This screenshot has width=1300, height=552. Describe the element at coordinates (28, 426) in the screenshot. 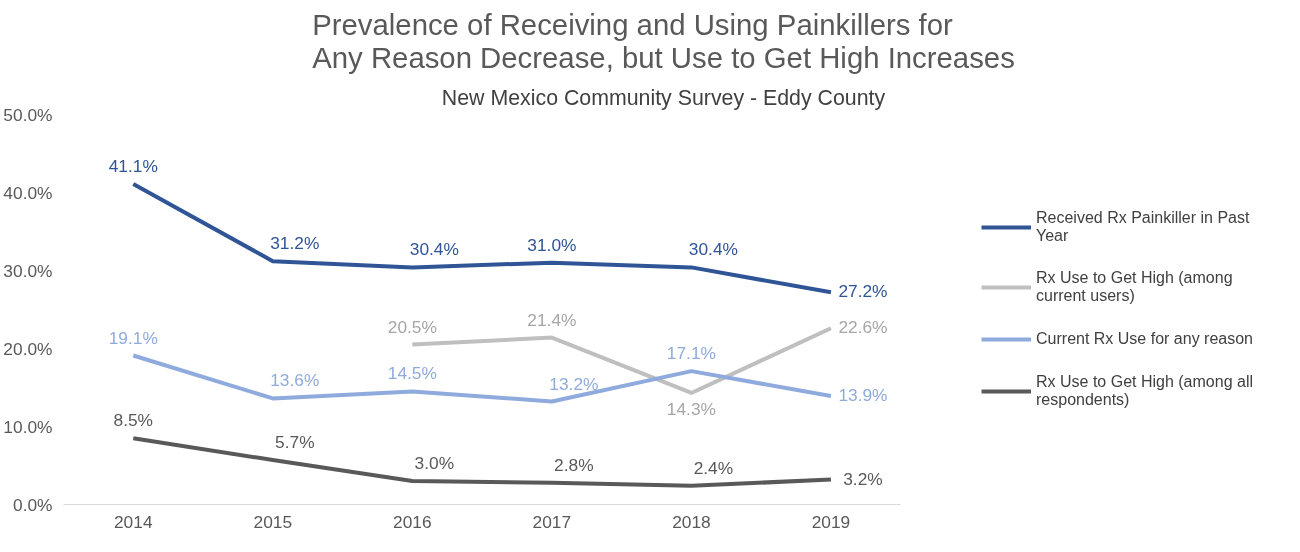

I see `y-tick-label: 10.0%` at that location.